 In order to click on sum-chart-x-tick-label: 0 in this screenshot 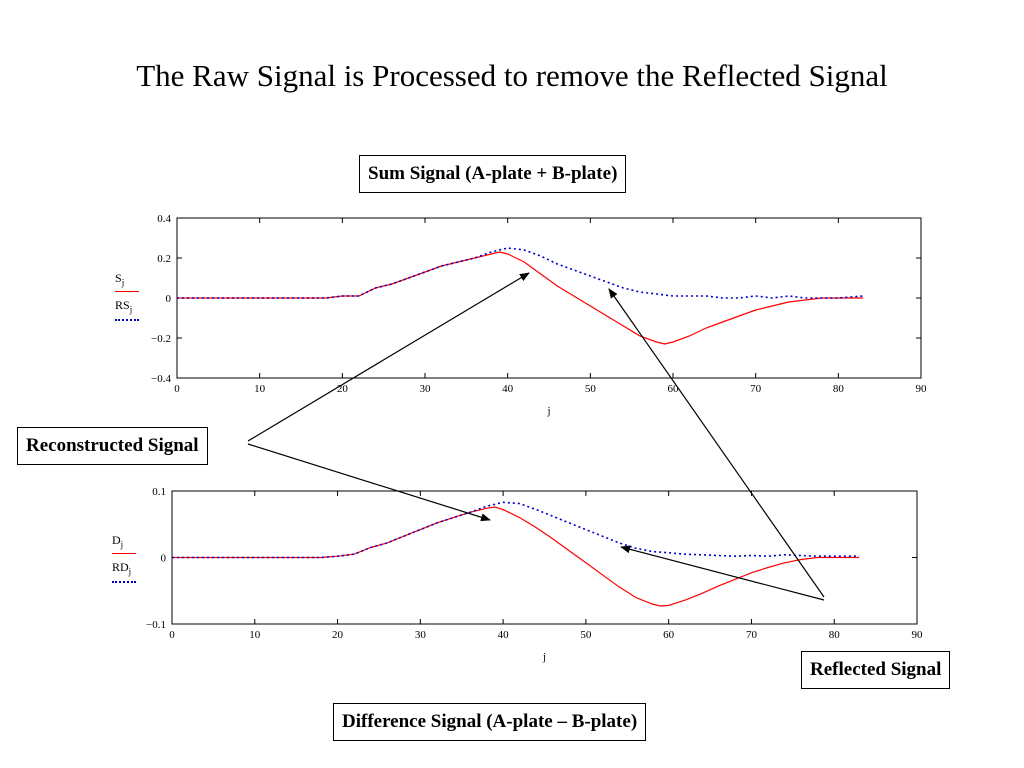, I will do `click(177, 389)`.